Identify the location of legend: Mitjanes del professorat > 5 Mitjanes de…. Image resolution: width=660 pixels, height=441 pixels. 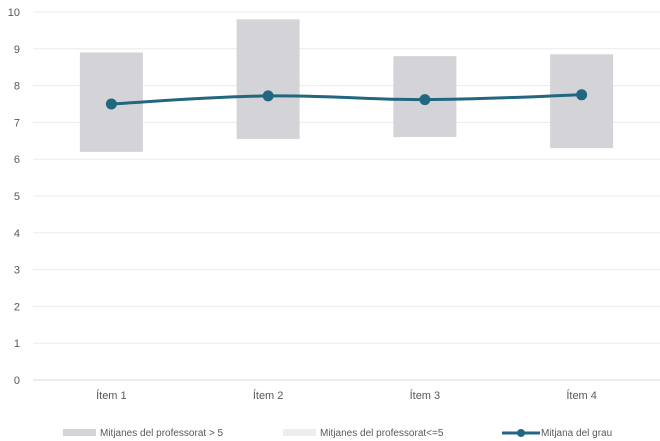
(337, 433).